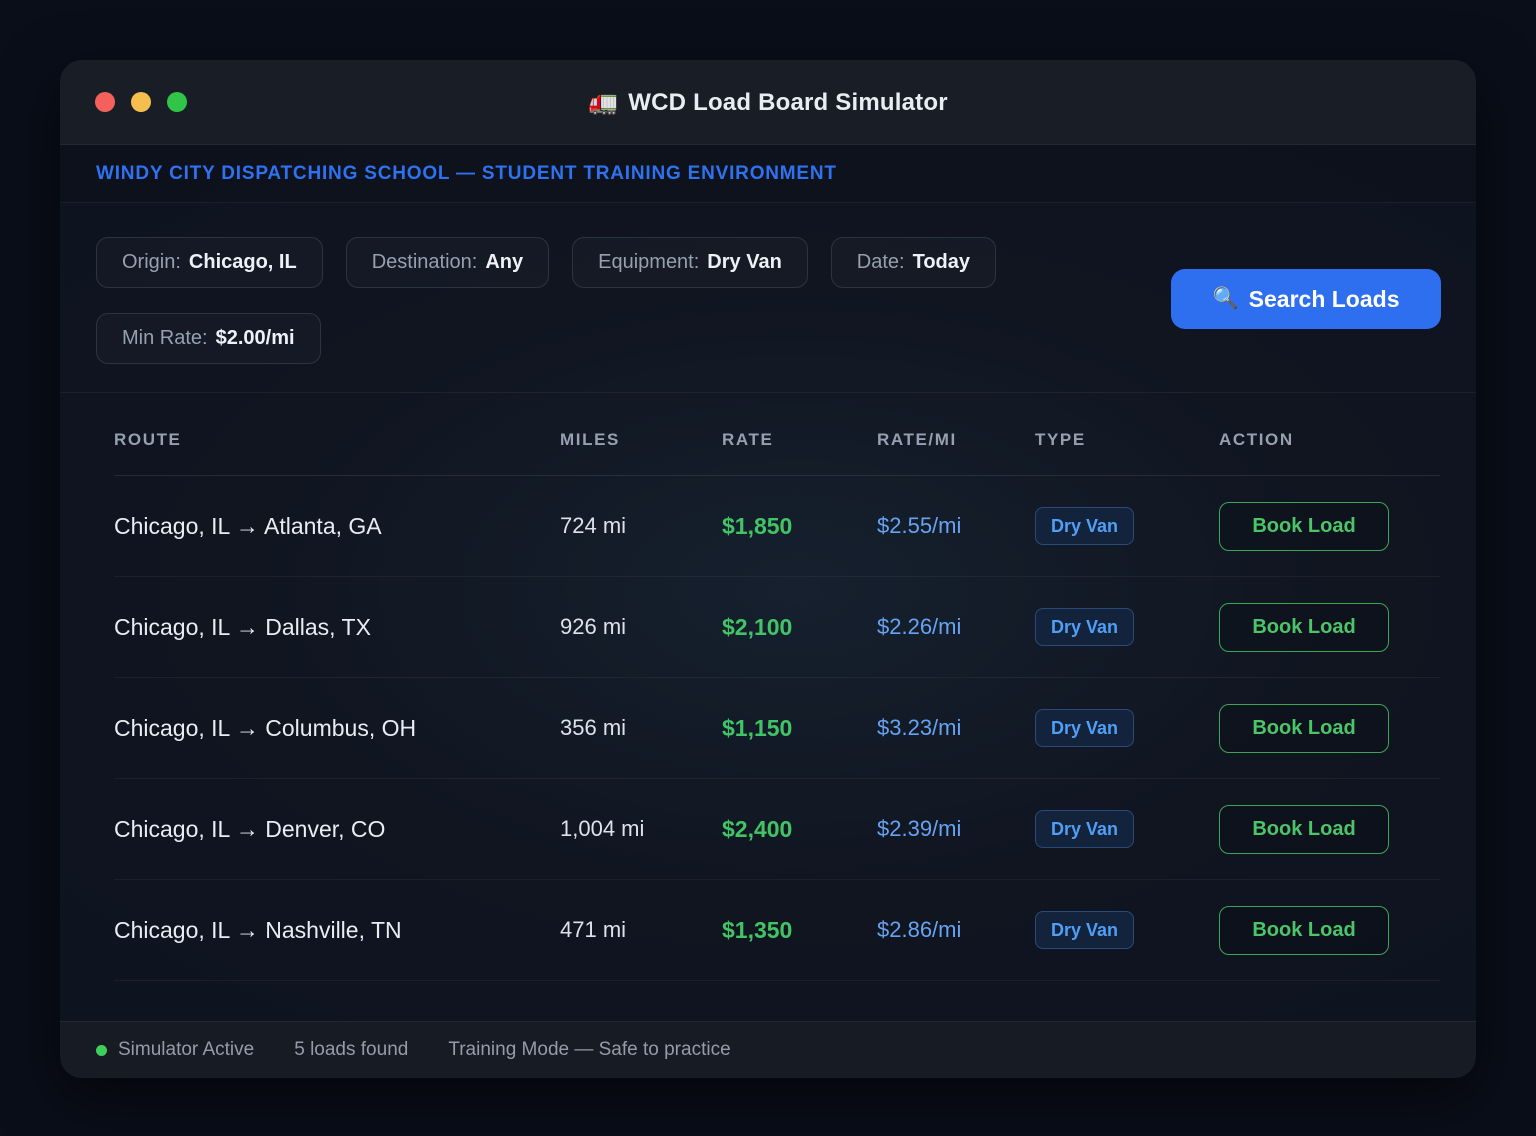  I want to click on filter-chip-origin: Origin: Chicago, IL, so click(209, 262).